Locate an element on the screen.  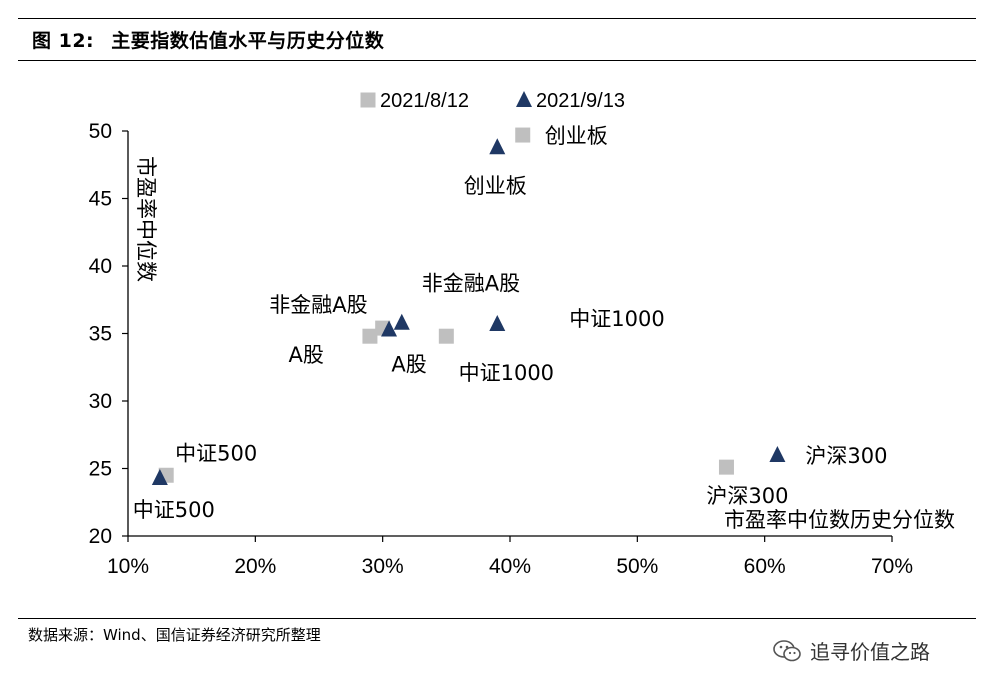
figure-label: 图 12: is located at coordinates (63, 41).